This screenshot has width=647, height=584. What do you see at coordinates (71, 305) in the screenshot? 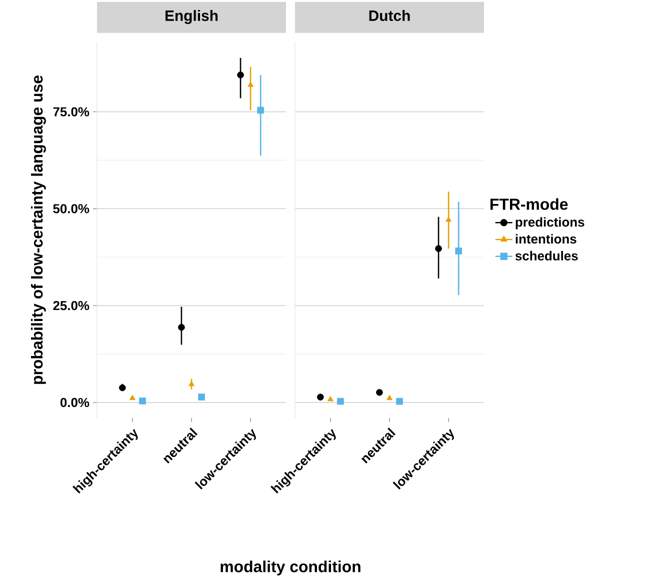
I see `y-tick-label: 25.0%` at bounding box center [71, 305].